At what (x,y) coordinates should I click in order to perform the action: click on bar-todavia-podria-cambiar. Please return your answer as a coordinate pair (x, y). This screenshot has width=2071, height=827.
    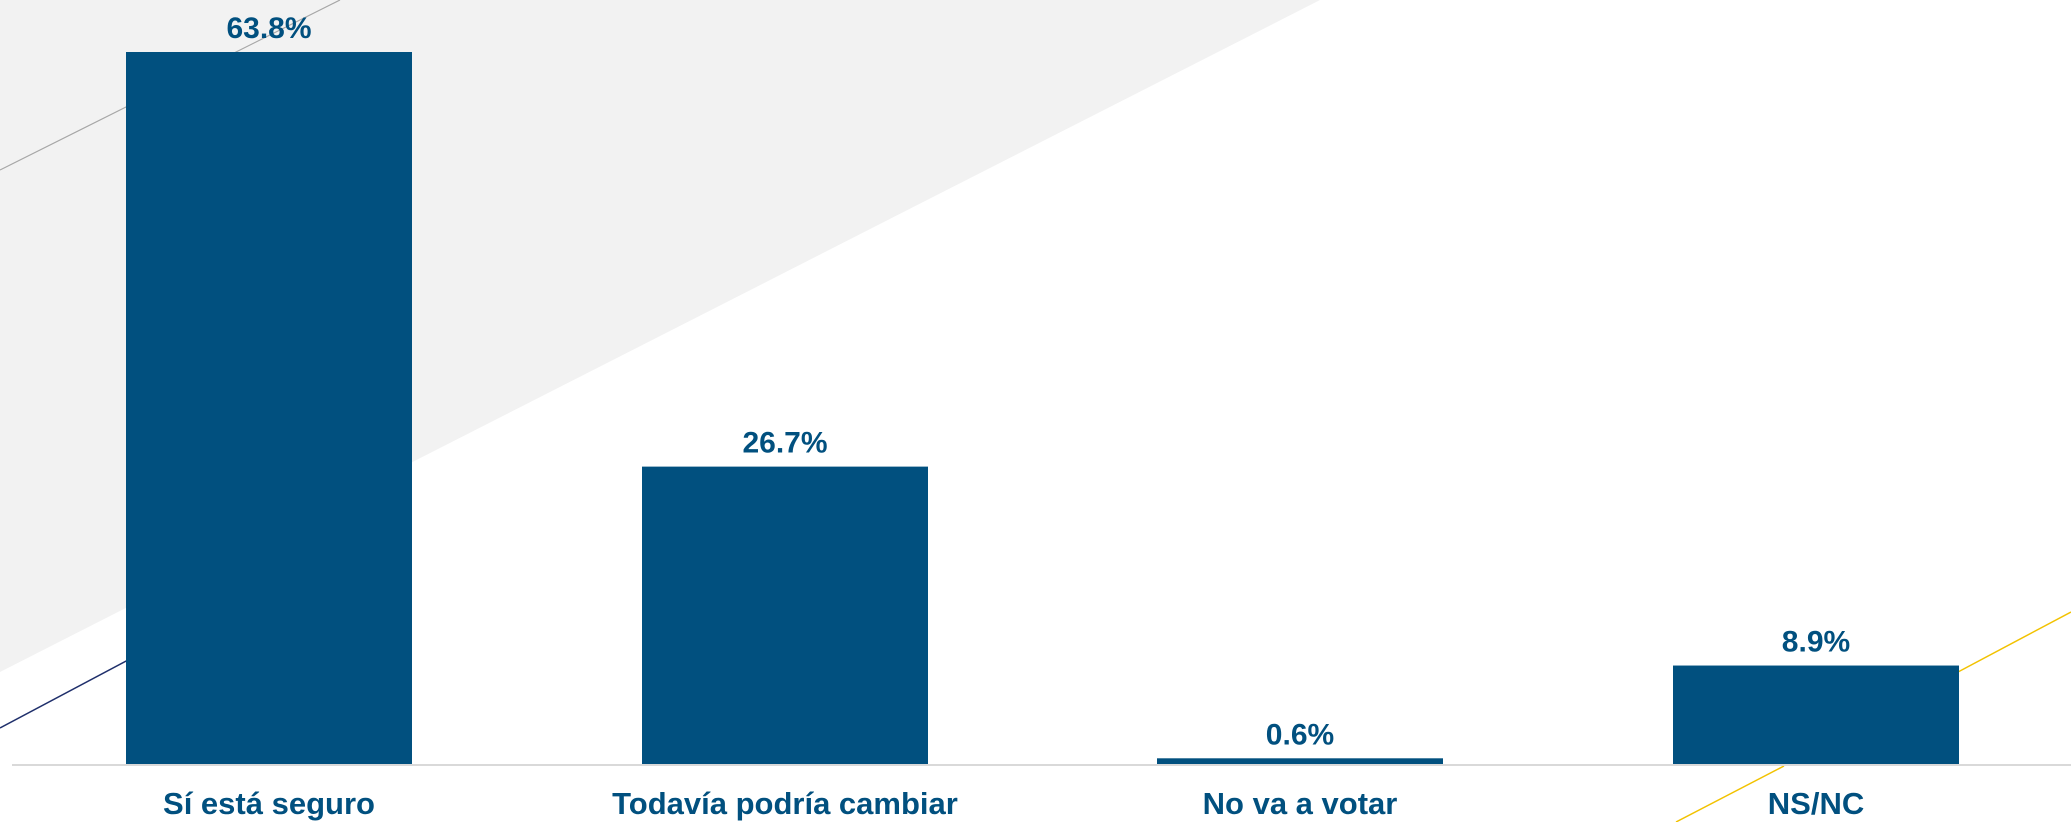
    Looking at the image, I should click on (785, 615).